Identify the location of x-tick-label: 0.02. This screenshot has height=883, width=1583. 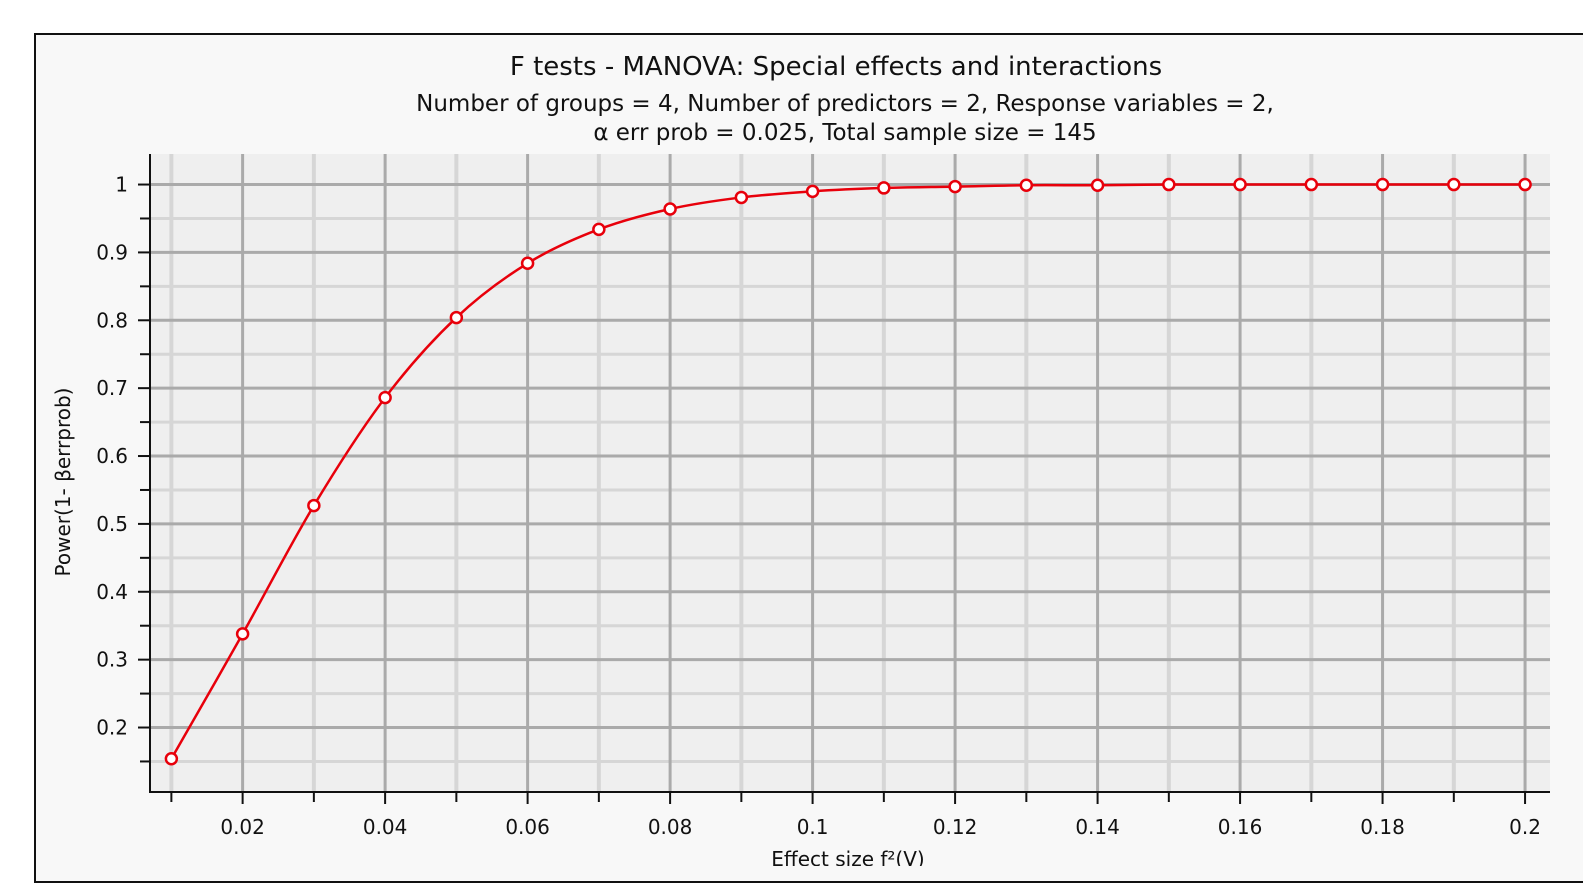
(242, 827).